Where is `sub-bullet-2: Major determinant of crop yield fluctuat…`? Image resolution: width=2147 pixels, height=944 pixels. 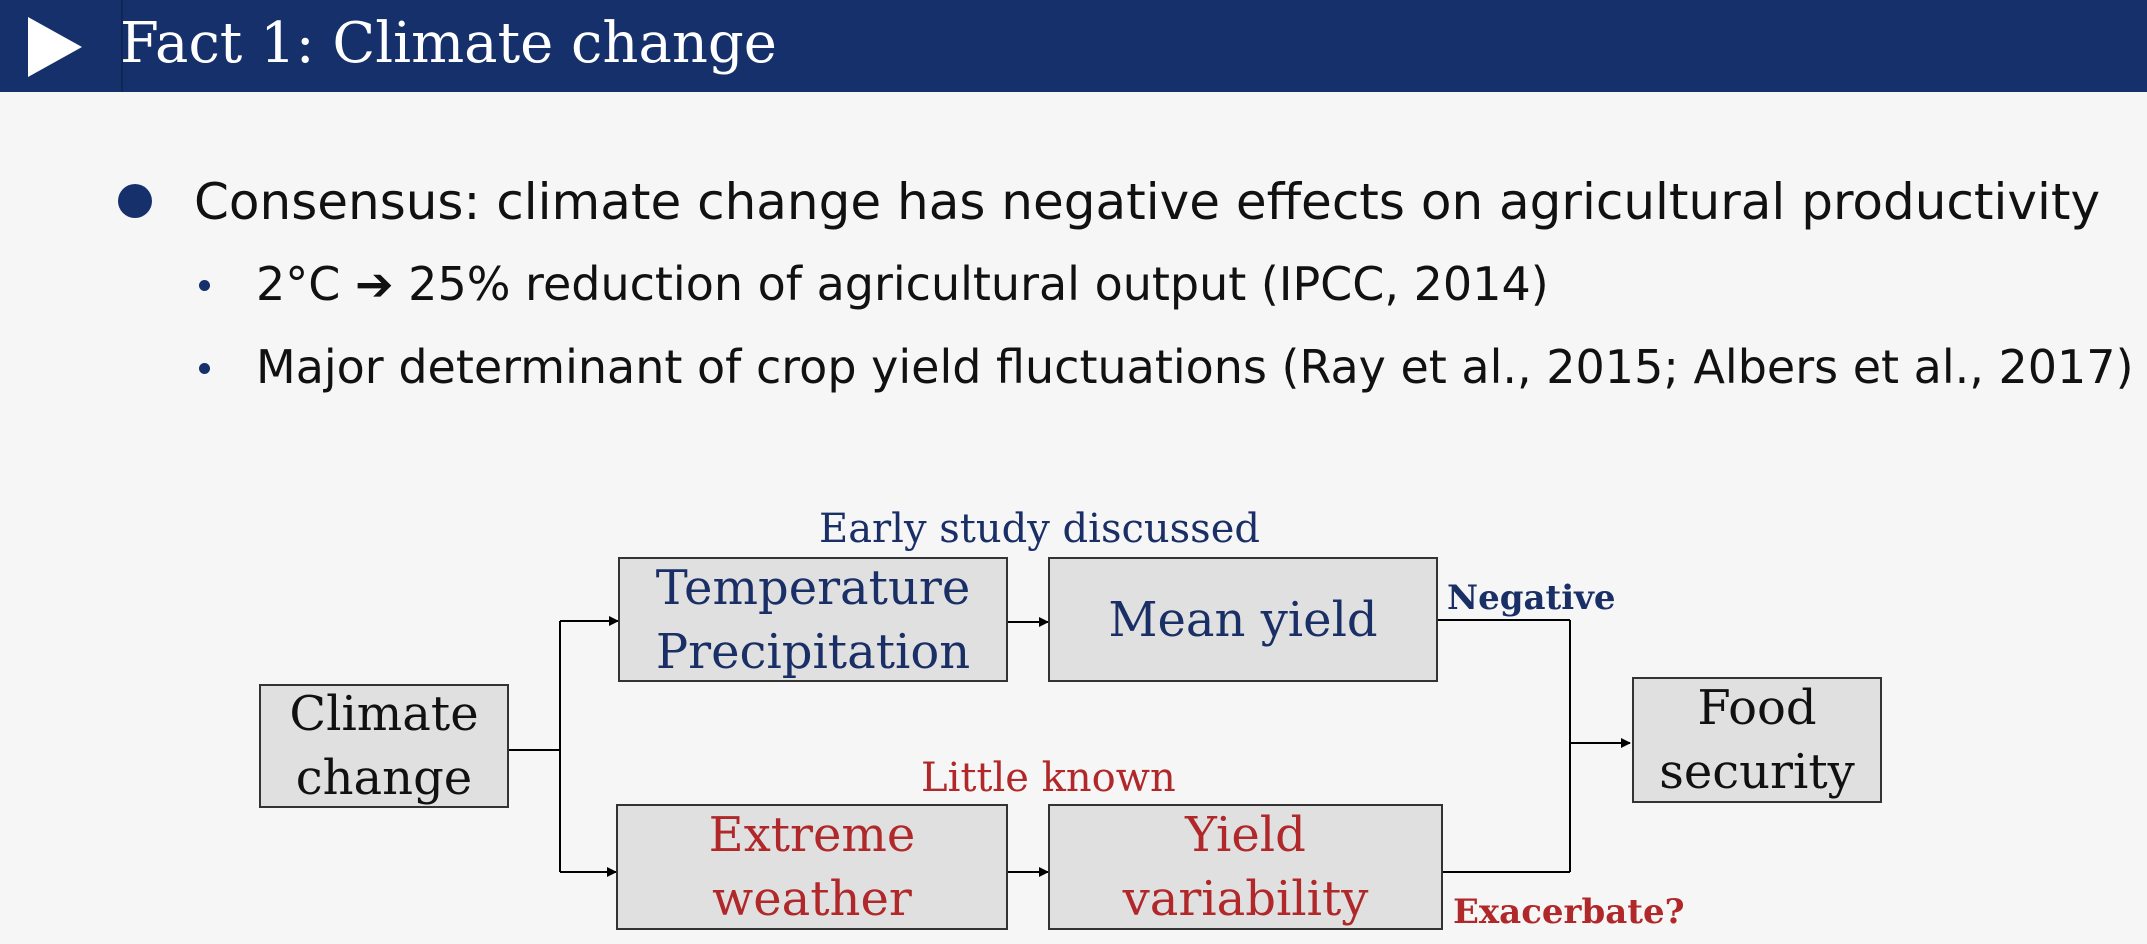
sub-bullet-2: Major determinant of crop yield fluctuat… is located at coordinates (1195, 367).